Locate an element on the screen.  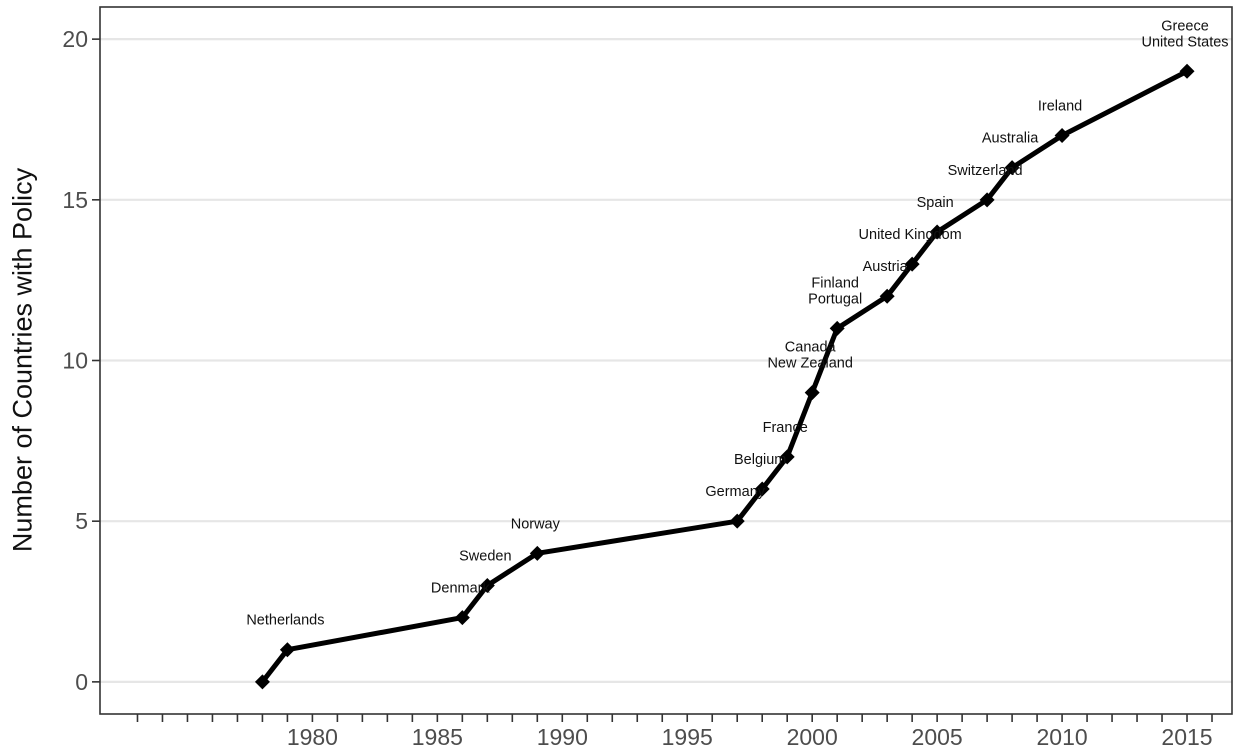
y-tick-label: 15 is located at coordinates (75, 200).